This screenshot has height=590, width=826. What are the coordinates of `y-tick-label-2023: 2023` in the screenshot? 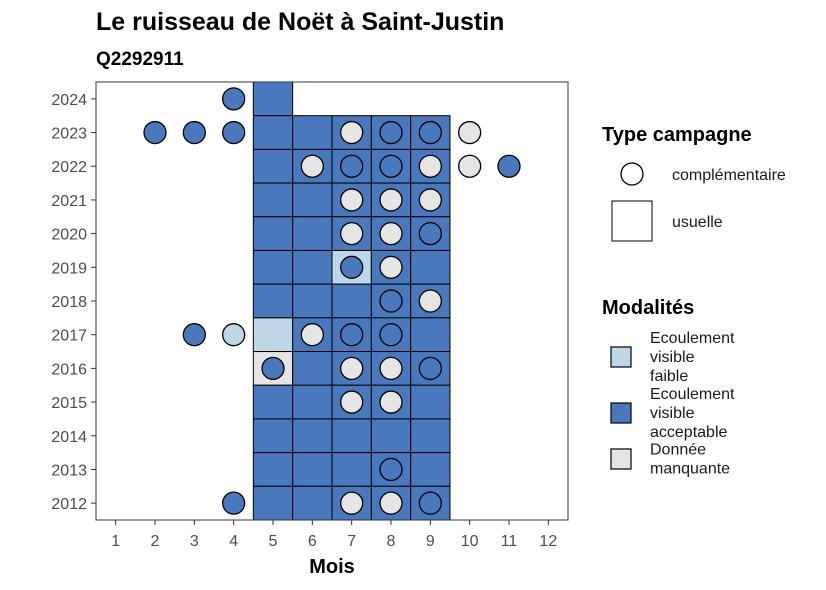 It's located at (69, 134).